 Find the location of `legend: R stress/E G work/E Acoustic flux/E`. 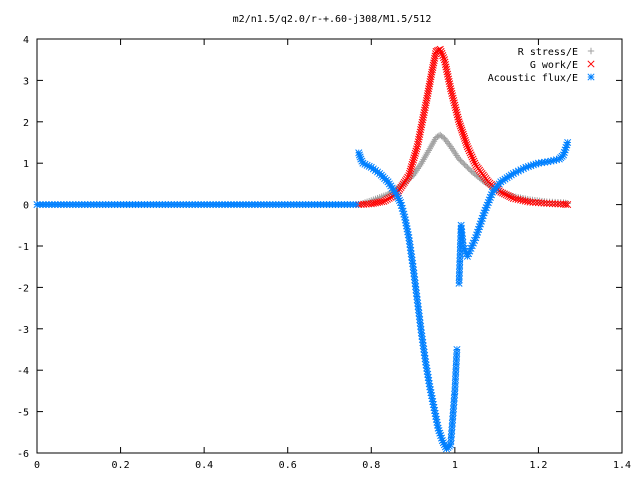

legend: R stress/E G work/E Acoustic flux/E is located at coordinates (541, 65).